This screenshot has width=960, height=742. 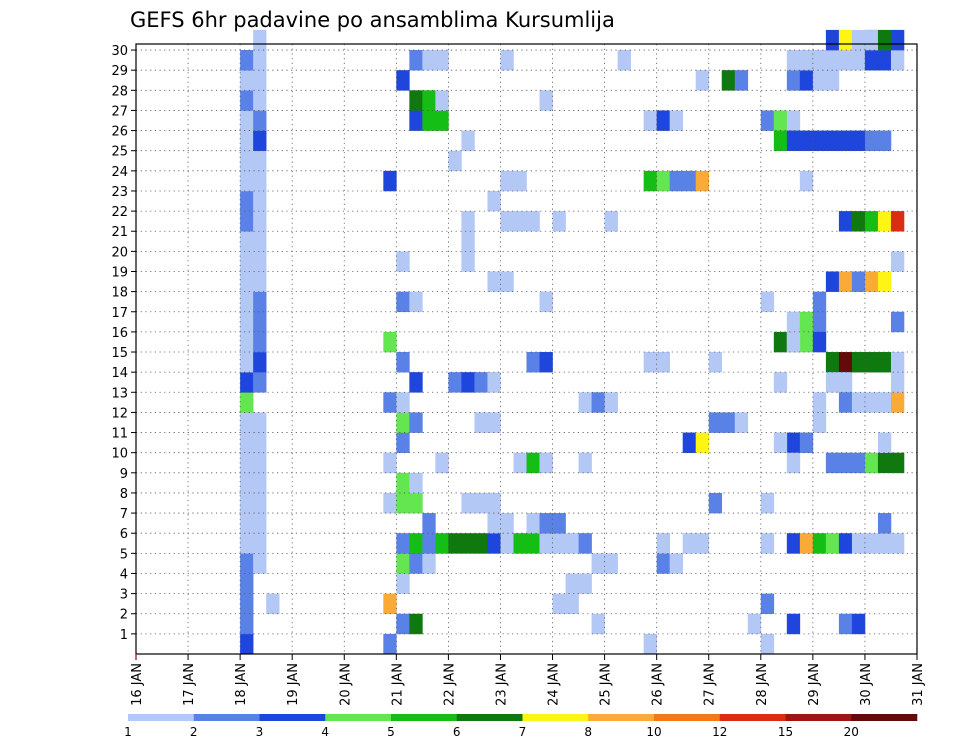 What do you see at coordinates (523, 732) in the screenshot?
I see `colorbar-label: 7` at bounding box center [523, 732].